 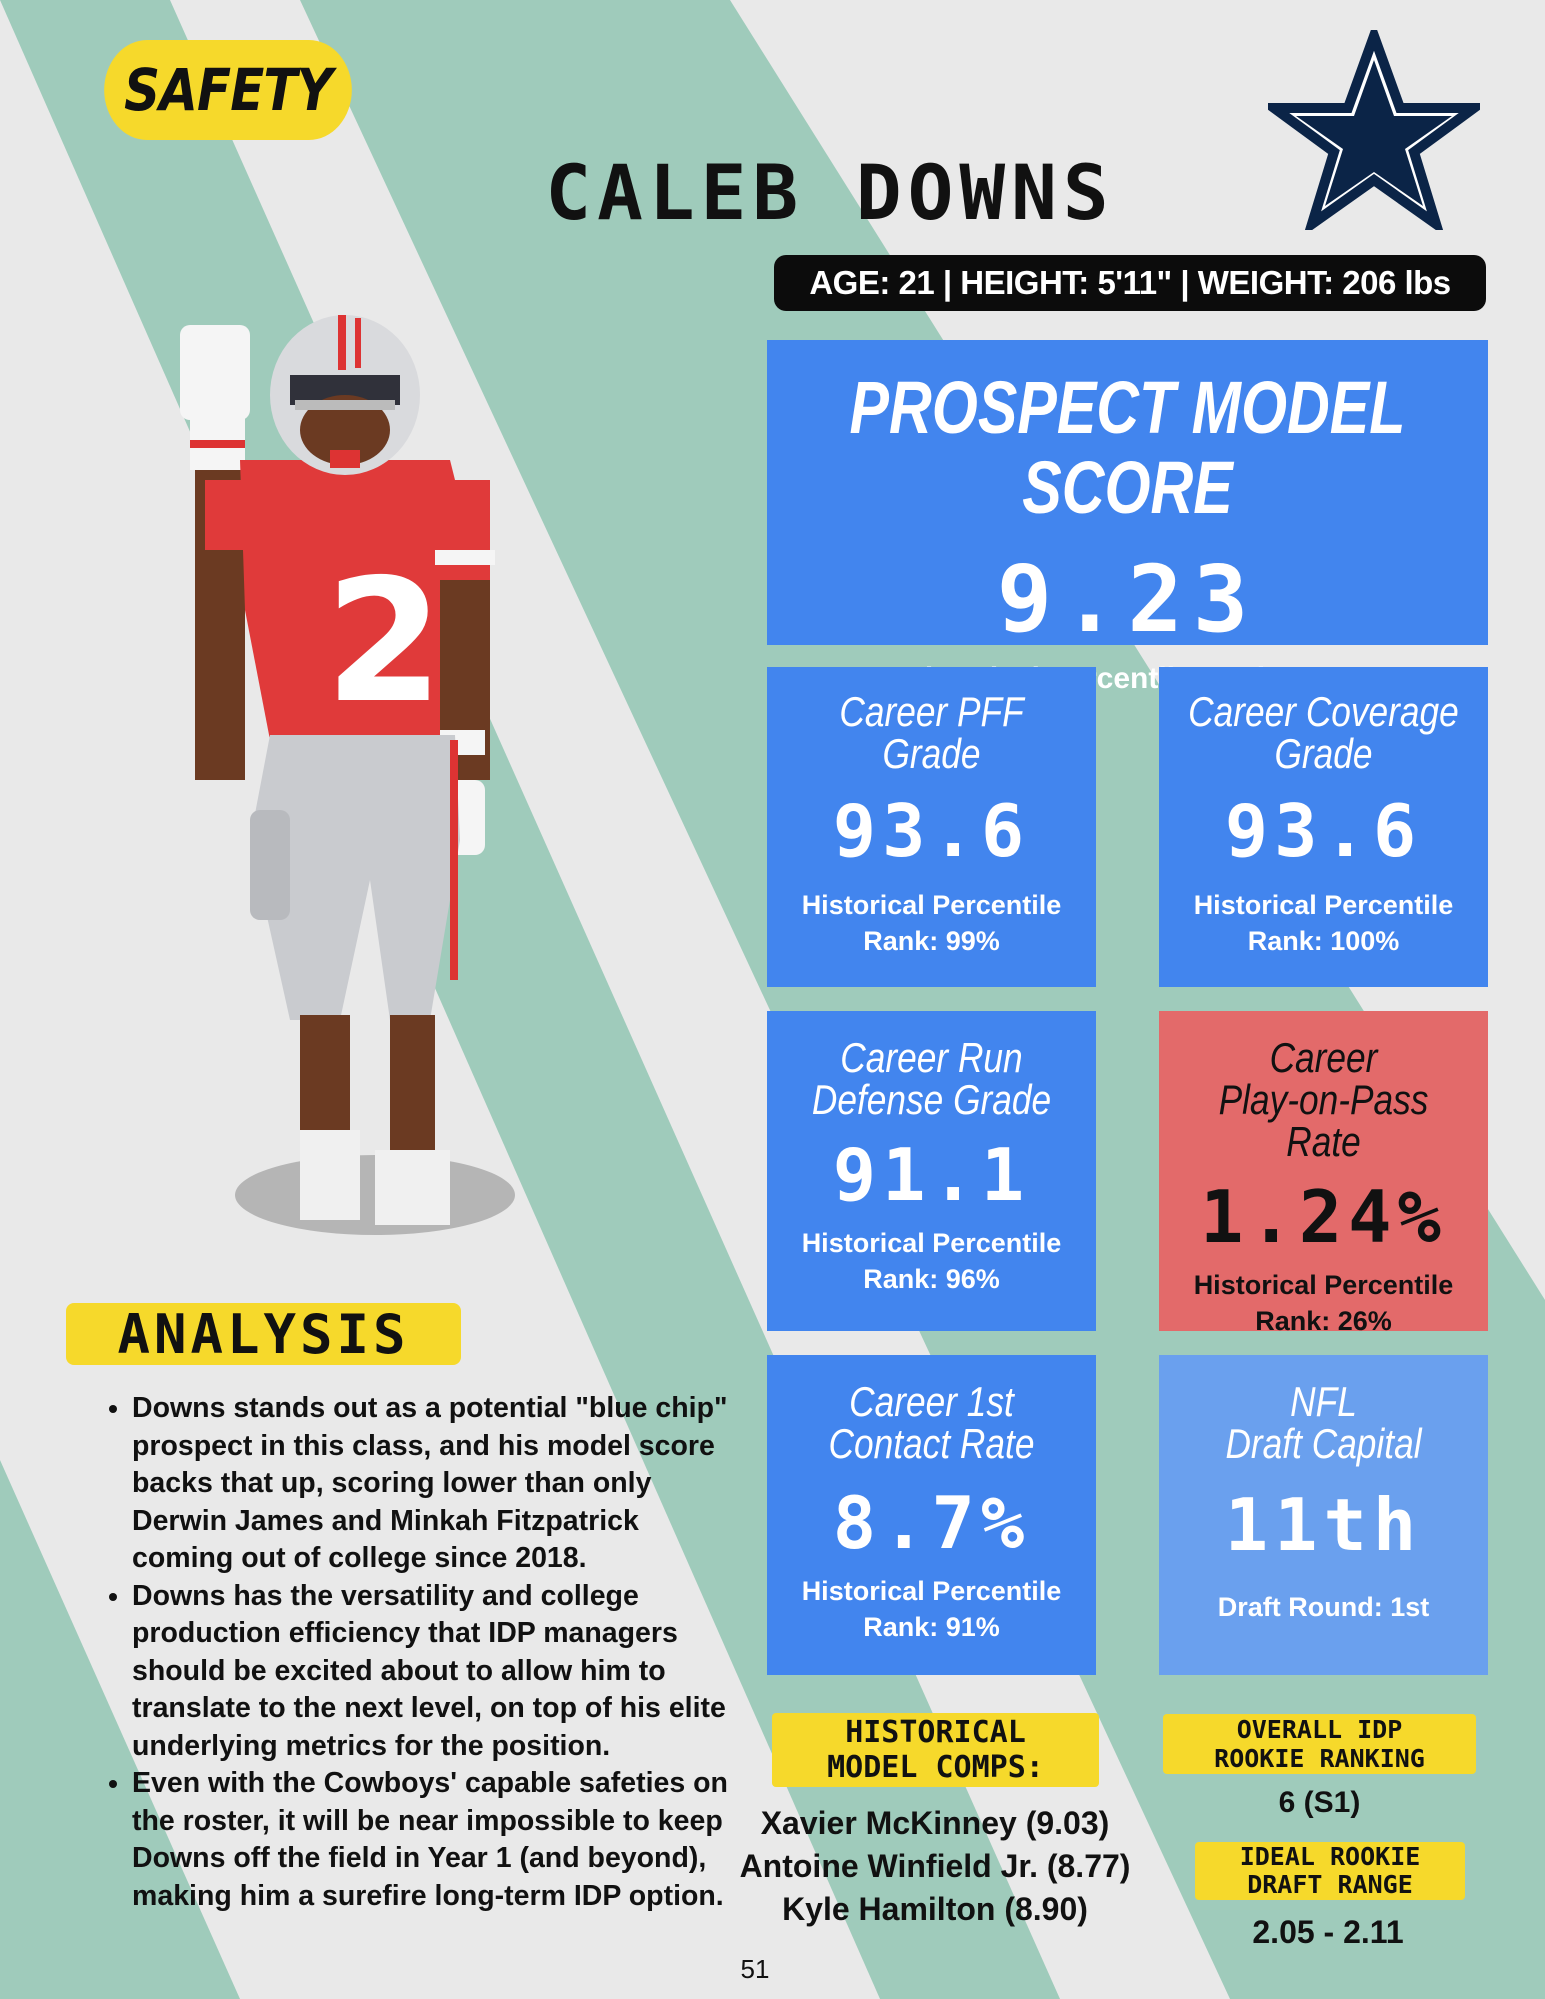 I want to click on prospect-score-value: 9.23, so click(x=1127, y=599).